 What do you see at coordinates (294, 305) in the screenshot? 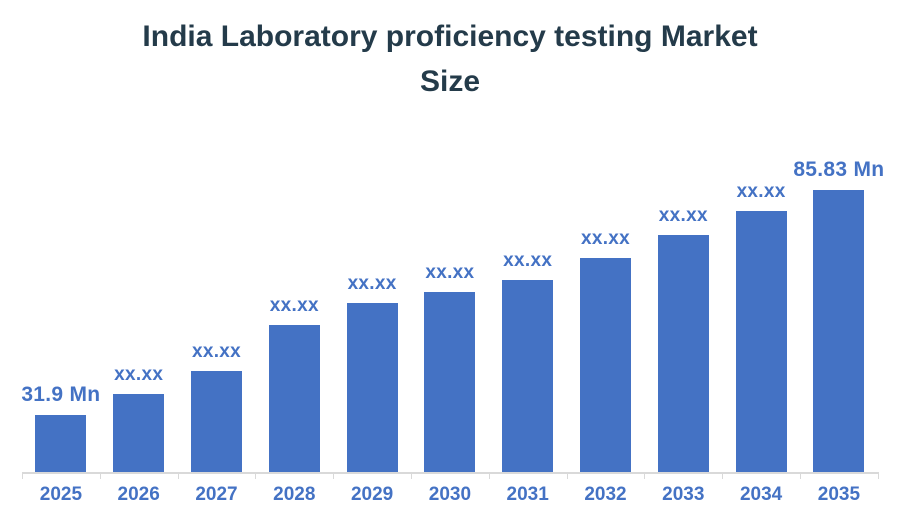
I see `bar-value-label-2028: xx.xx` at bounding box center [294, 305].